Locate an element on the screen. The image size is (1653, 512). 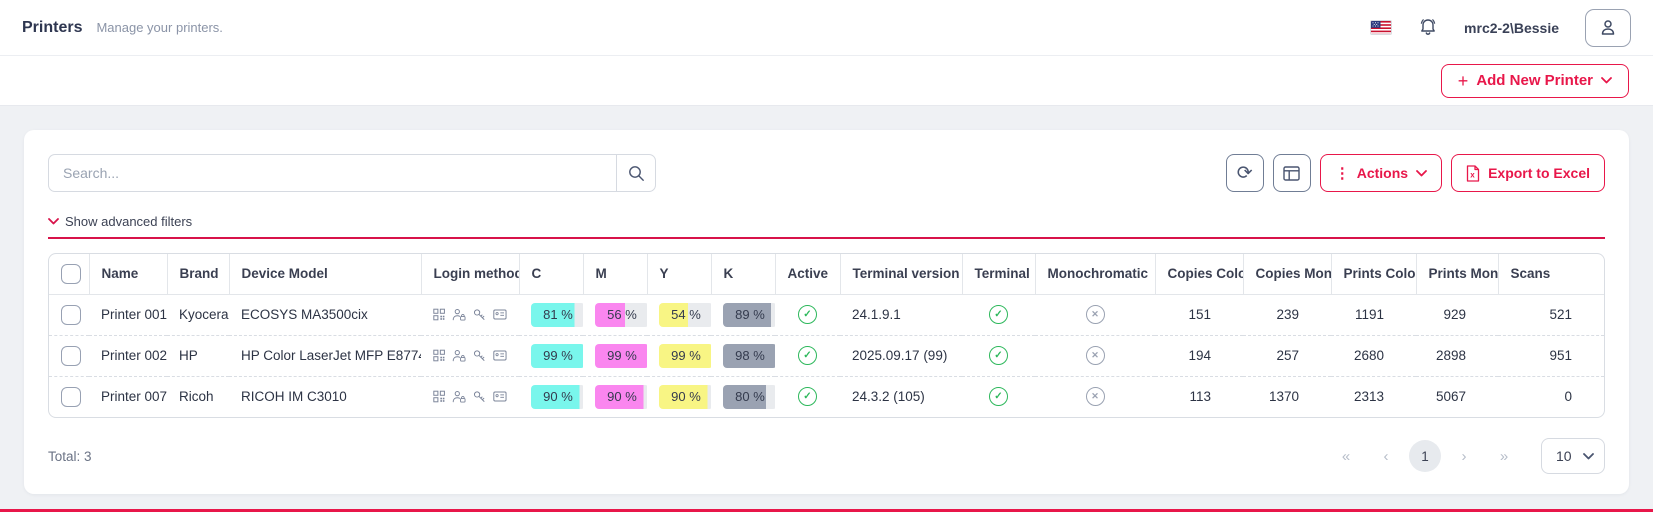
yellow-level-badge: 54 % is located at coordinates (685, 314).